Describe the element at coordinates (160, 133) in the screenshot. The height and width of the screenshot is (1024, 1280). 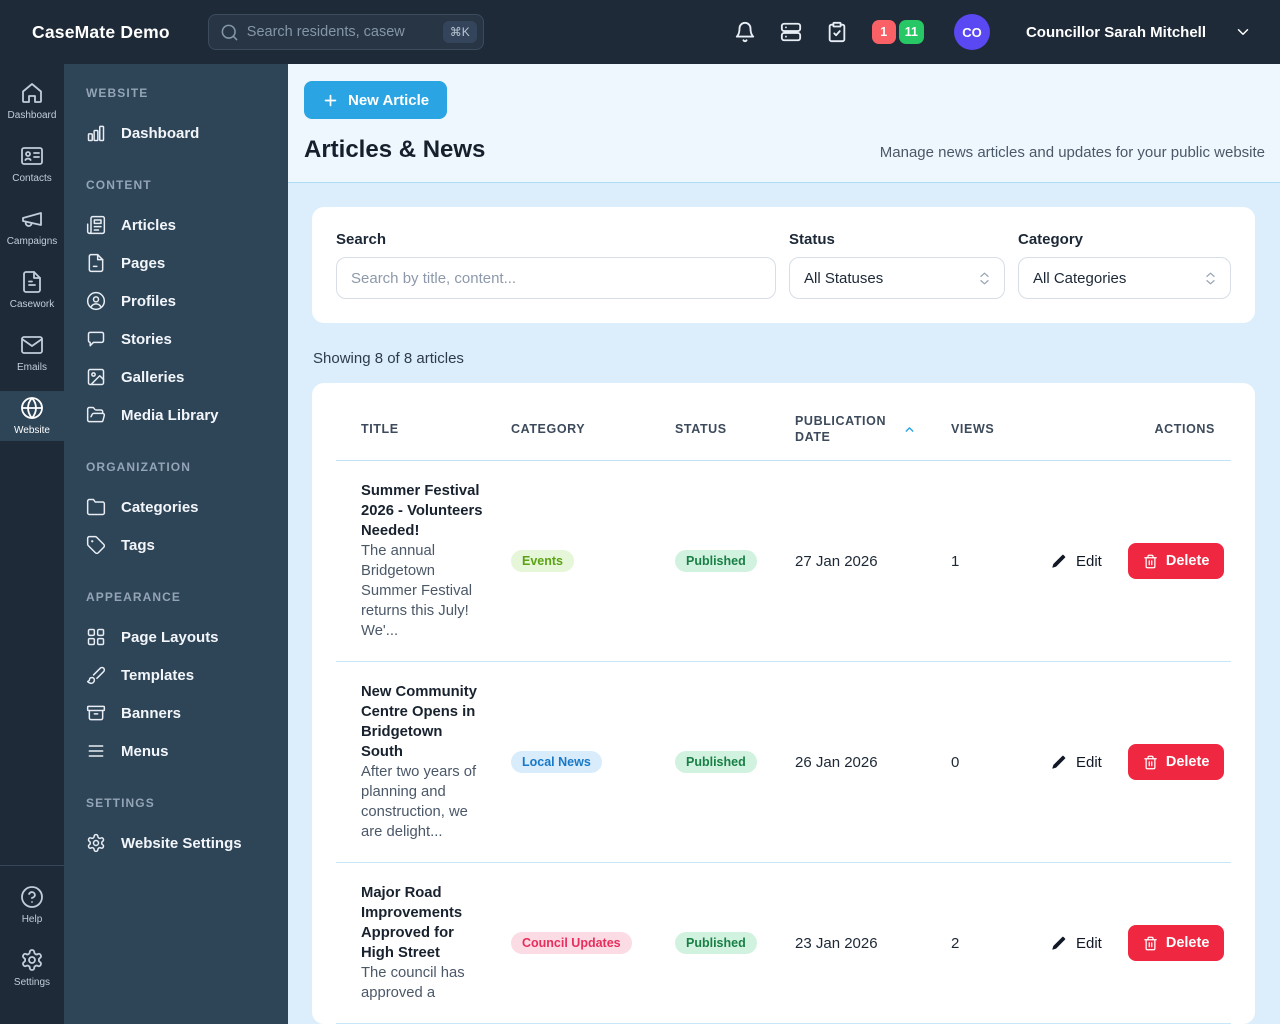
I see `sidebar-item-label: Dashboard` at that location.